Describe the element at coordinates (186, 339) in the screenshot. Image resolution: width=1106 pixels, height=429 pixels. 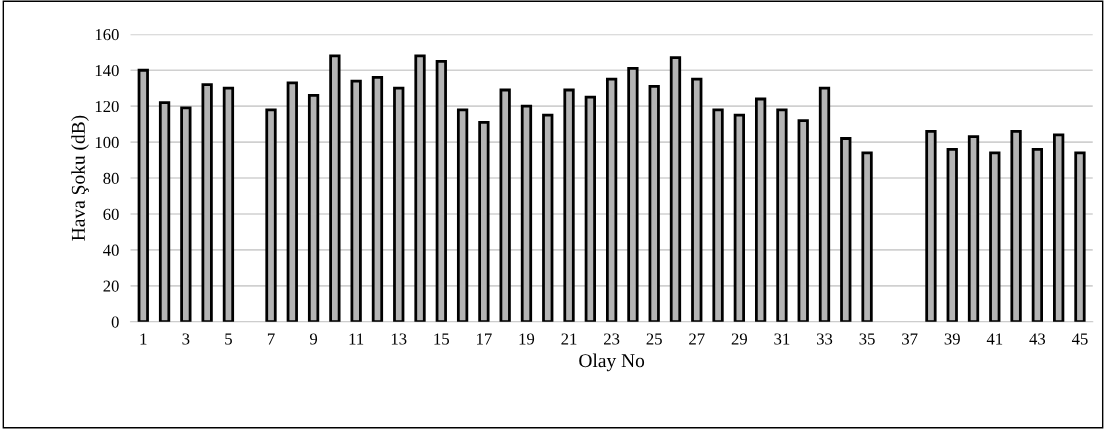
I see `x-tick-label: 3` at that location.